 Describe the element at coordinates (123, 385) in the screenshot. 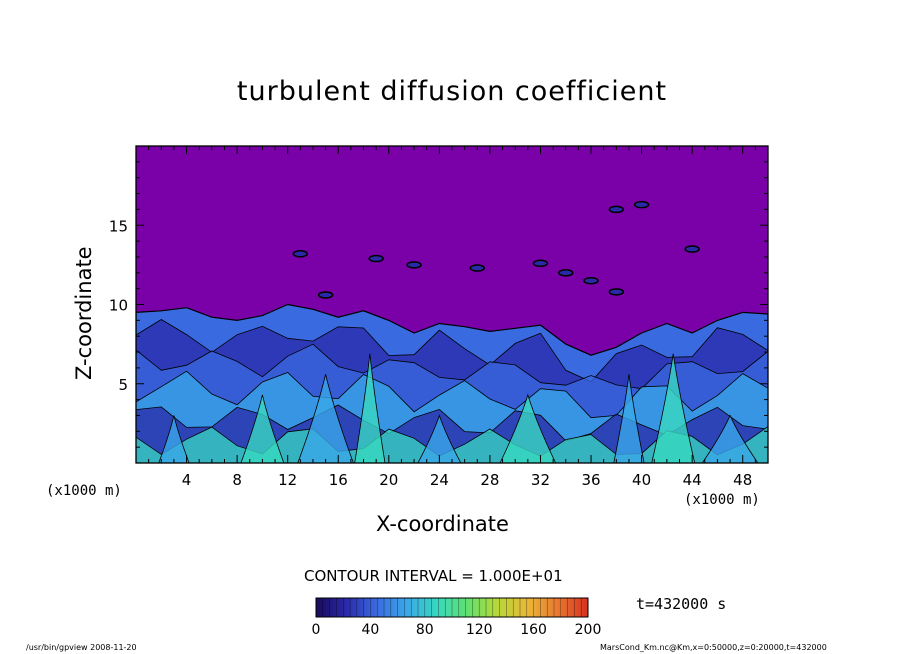

I see `y-tick-label: 5` at that location.